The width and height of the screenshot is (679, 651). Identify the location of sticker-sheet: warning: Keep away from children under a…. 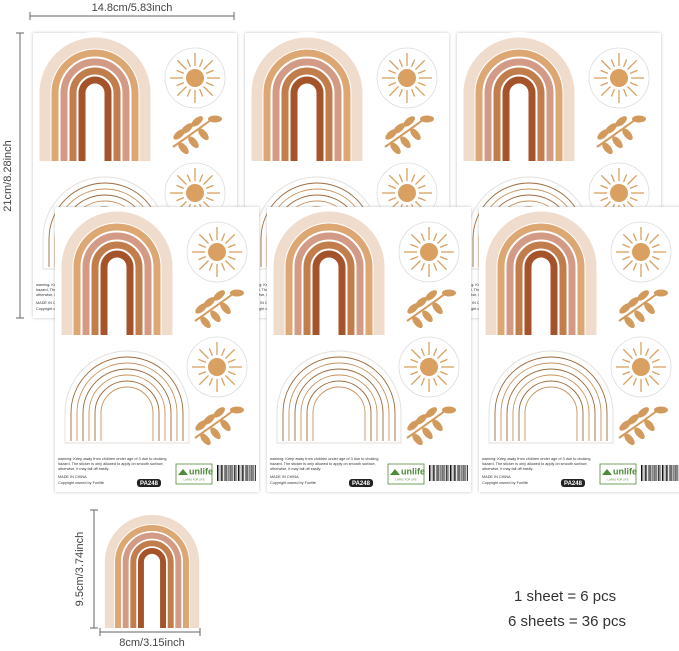
(579, 349).